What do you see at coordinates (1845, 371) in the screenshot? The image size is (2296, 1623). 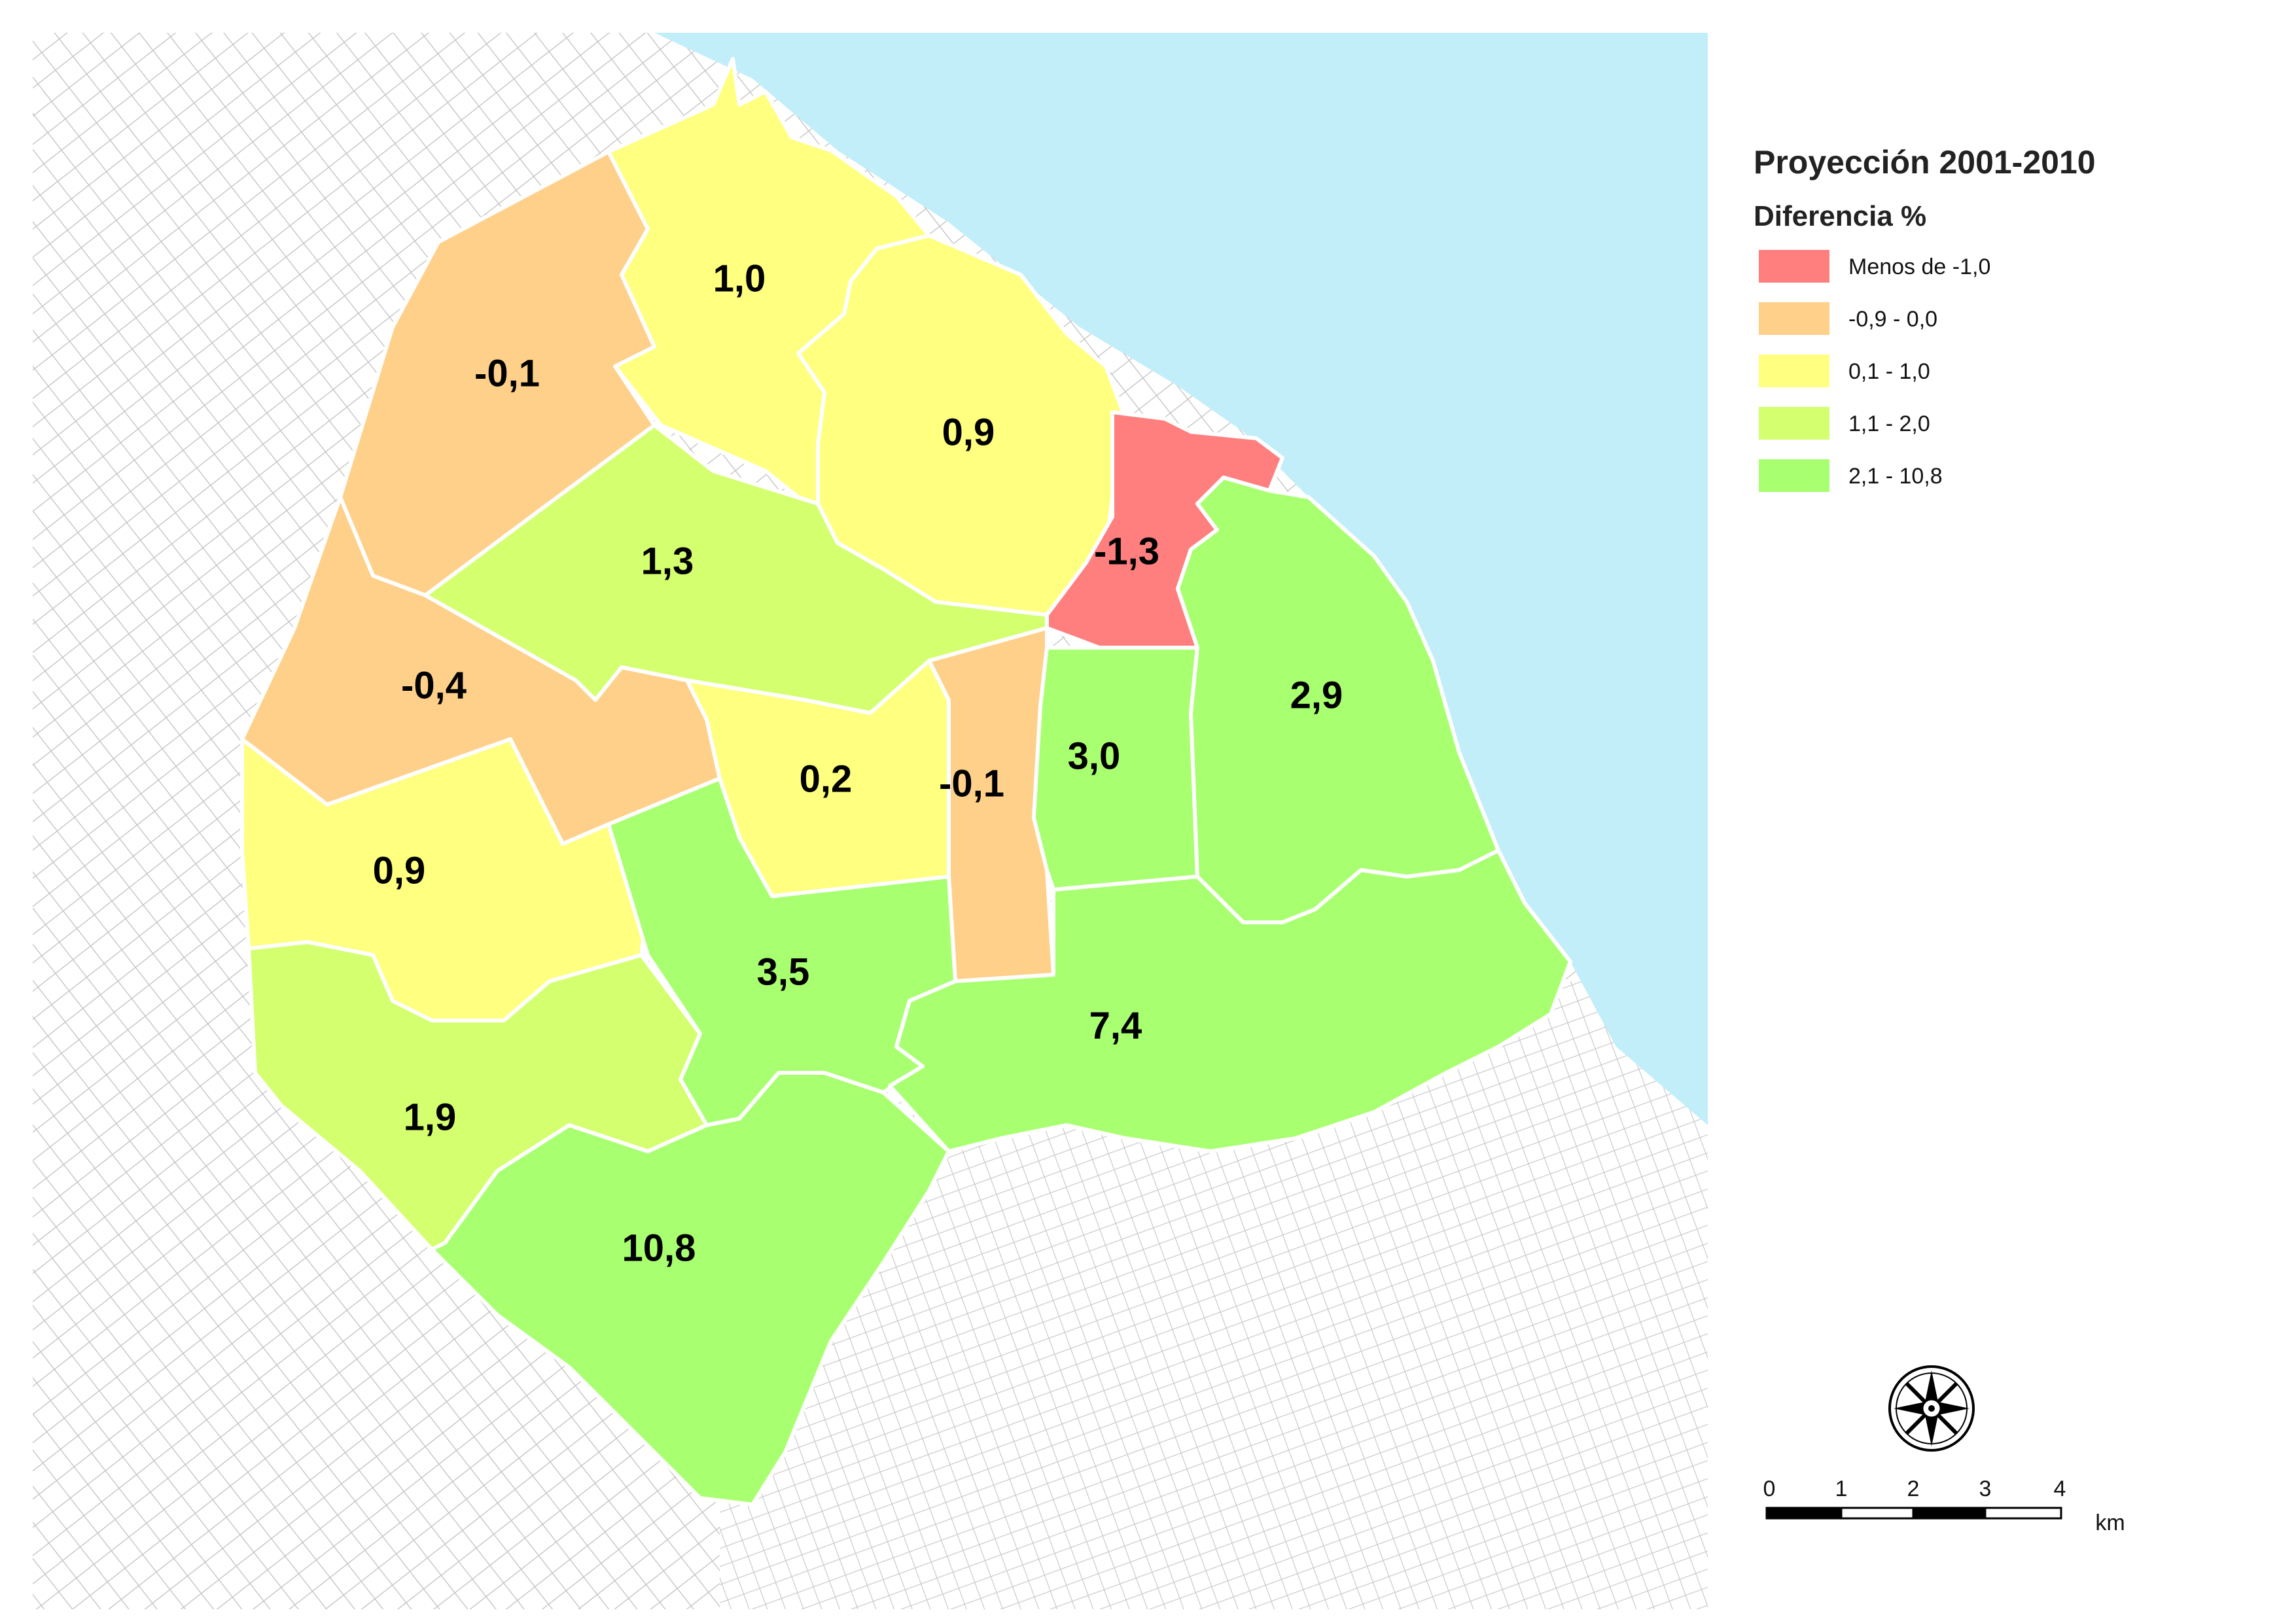 I see `legend-item: 0,1 - 1,0` at bounding box center [1845, 371].